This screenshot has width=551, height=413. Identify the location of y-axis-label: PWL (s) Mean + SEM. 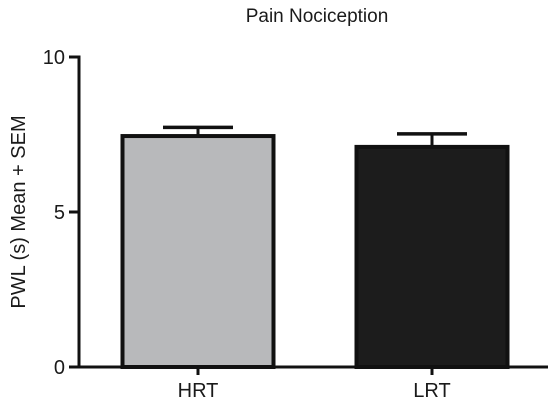
(19, 211).